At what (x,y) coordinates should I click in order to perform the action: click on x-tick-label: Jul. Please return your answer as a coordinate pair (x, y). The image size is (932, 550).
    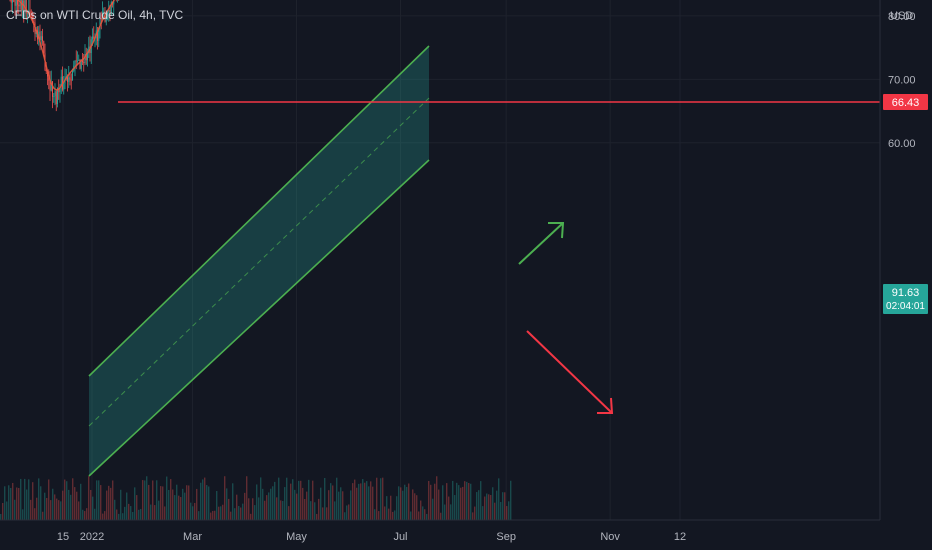
    Looking at the image, I should click on (400, 537).